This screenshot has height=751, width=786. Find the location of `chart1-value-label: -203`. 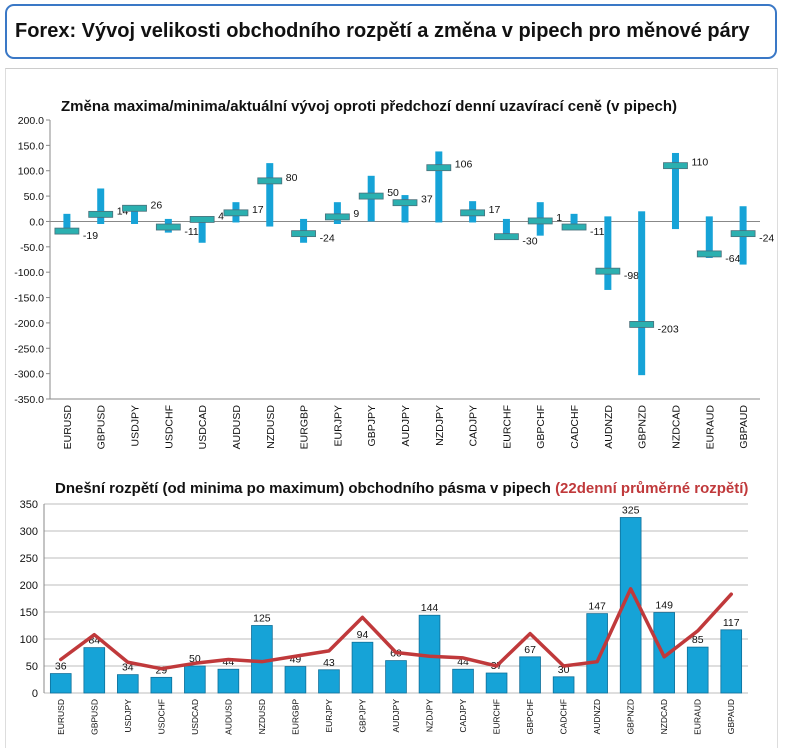

chart1-value-label: -203 is located at coordinates (668, 329).